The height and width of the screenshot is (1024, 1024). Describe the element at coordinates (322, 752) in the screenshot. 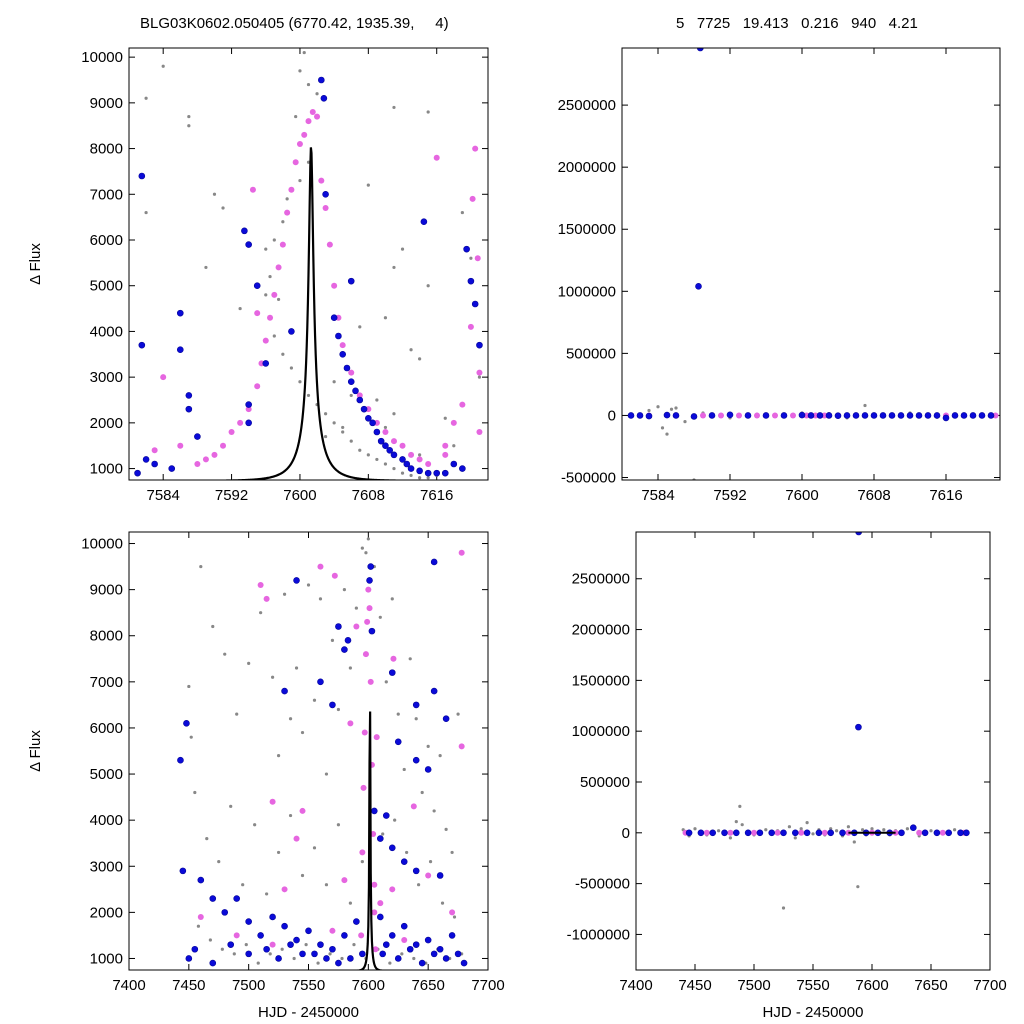

I see `bottom-left-points` at that location.